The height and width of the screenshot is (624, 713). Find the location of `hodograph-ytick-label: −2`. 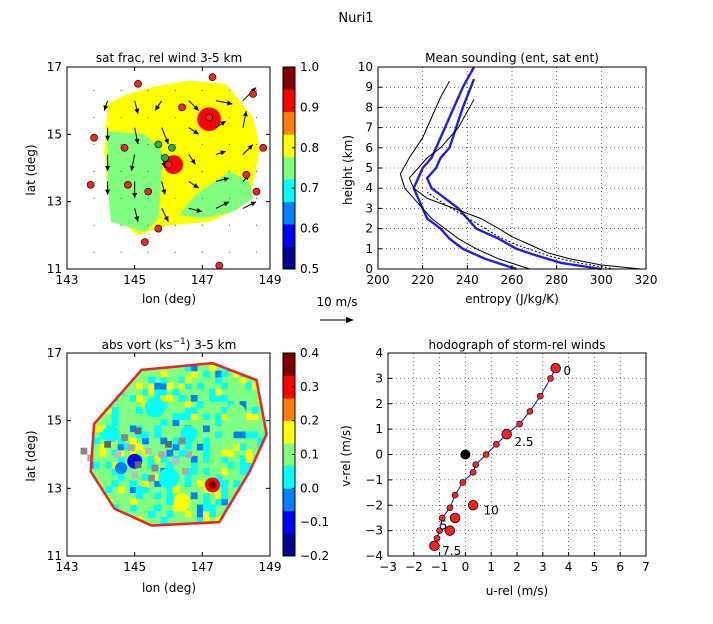

hodograph-ytick-label: −2 is located at coordinates (374, 505).